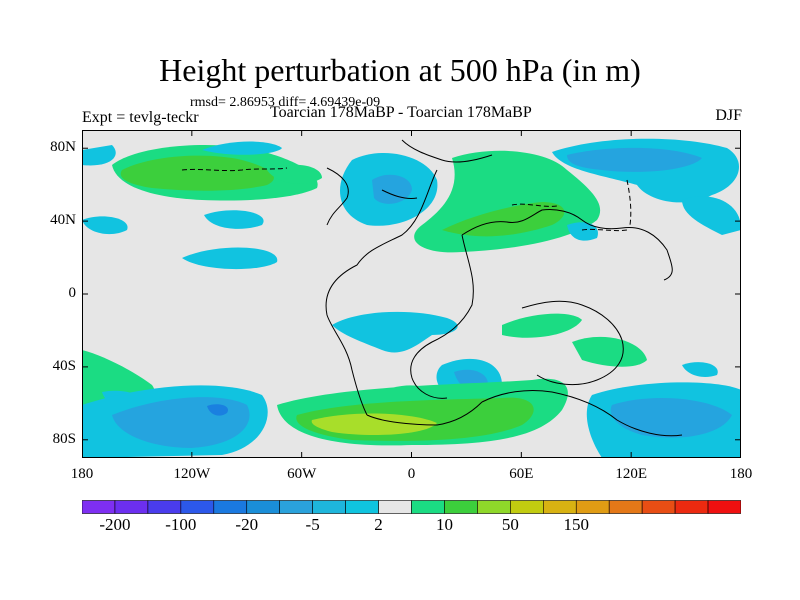 This screenshot has height=600, width=800. Describe the element at coordinates (285, 102) in the screenshot. I see `stats-text: rmsd= 2.86953 diff= 4.69439e-09` at that location.